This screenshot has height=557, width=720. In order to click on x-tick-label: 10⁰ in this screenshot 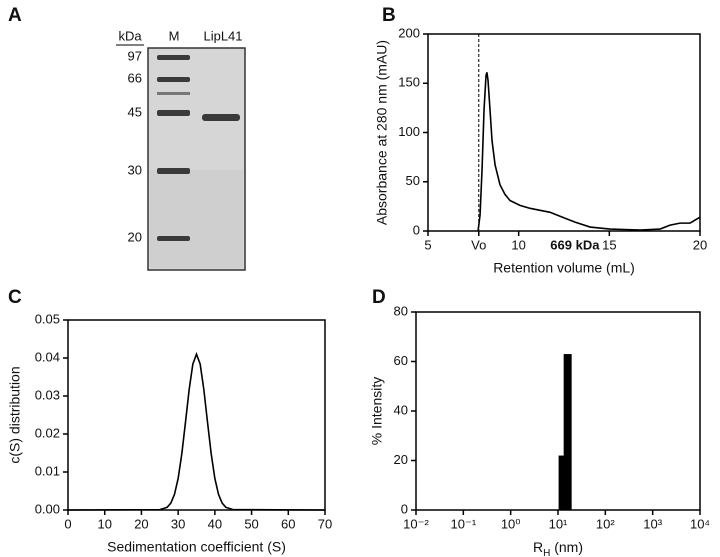, I will do `click(511, 523)`.